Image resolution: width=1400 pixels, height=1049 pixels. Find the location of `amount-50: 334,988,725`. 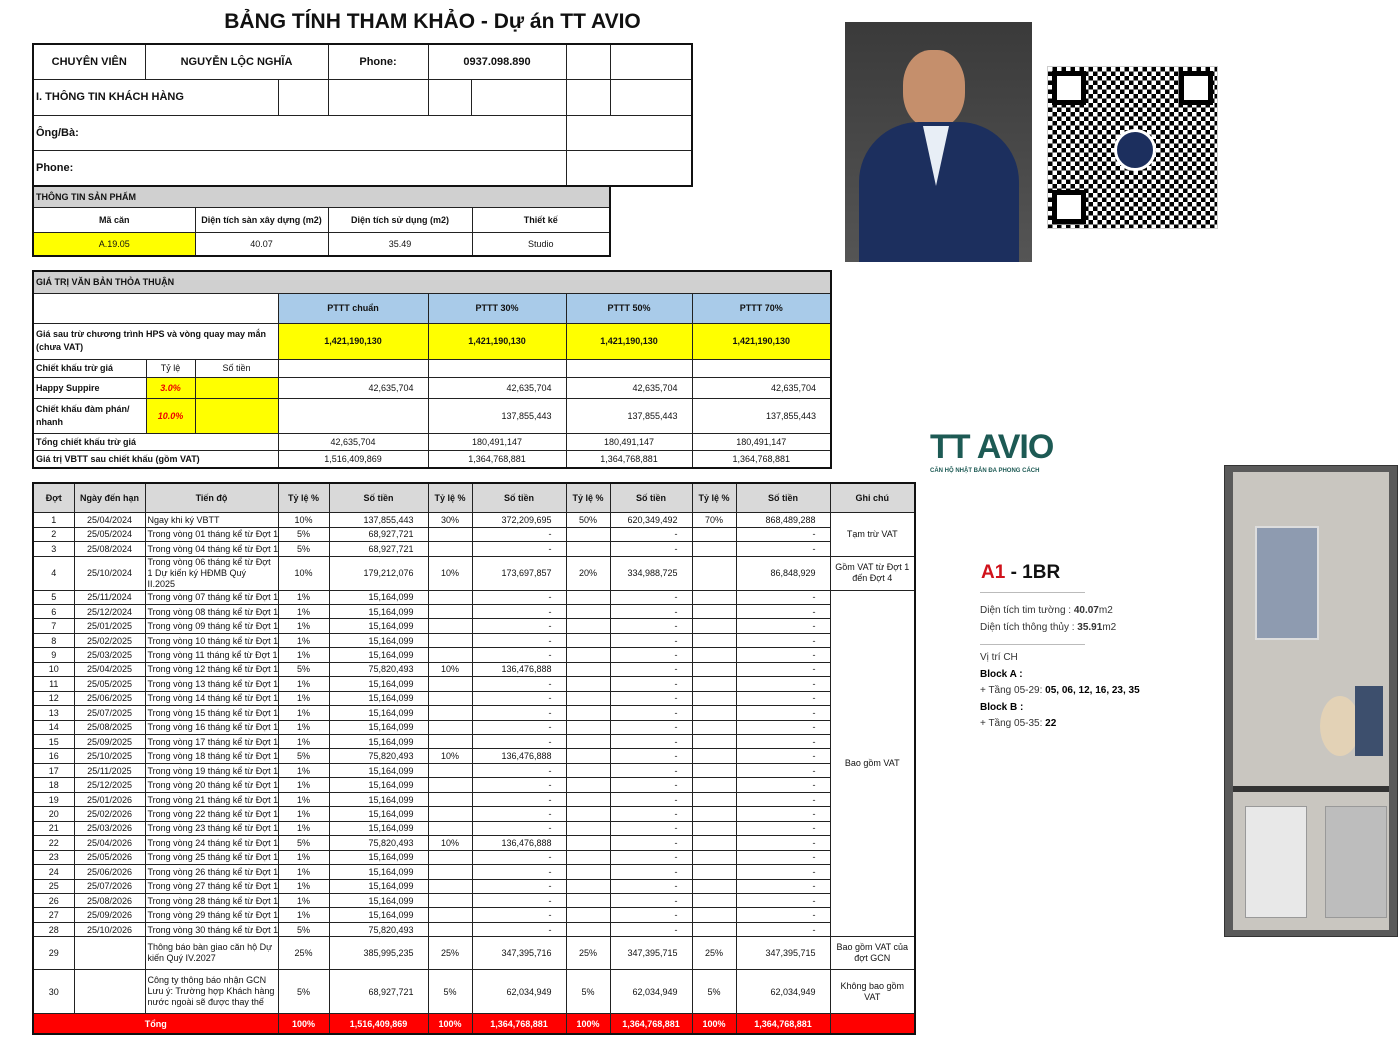

amount-50: 334,988,725 is located at coordinates (651, 573).